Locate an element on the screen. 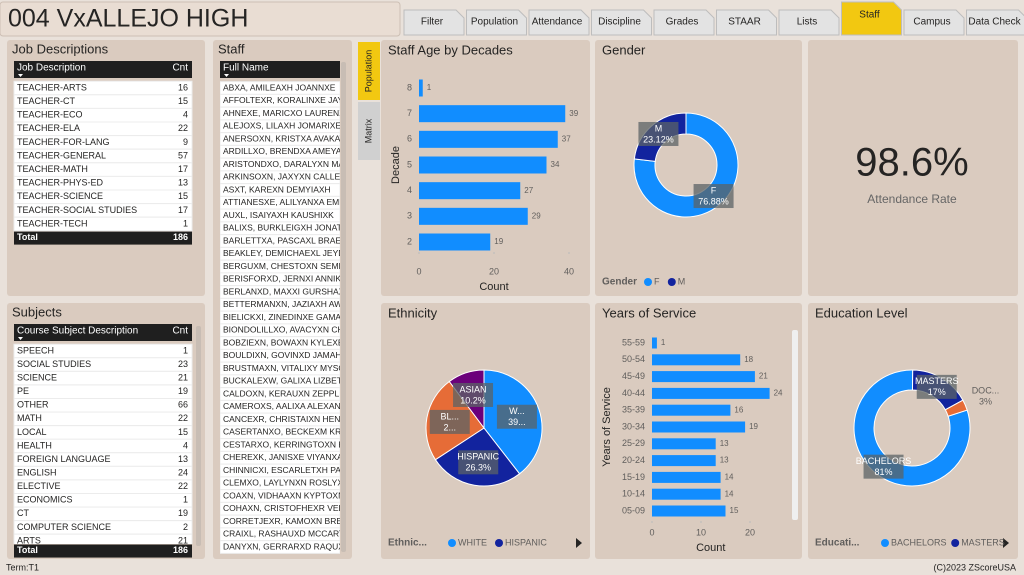  cell: CESTARXO, KERRINGTOXN BRIL is located at coordinates (290, 444).